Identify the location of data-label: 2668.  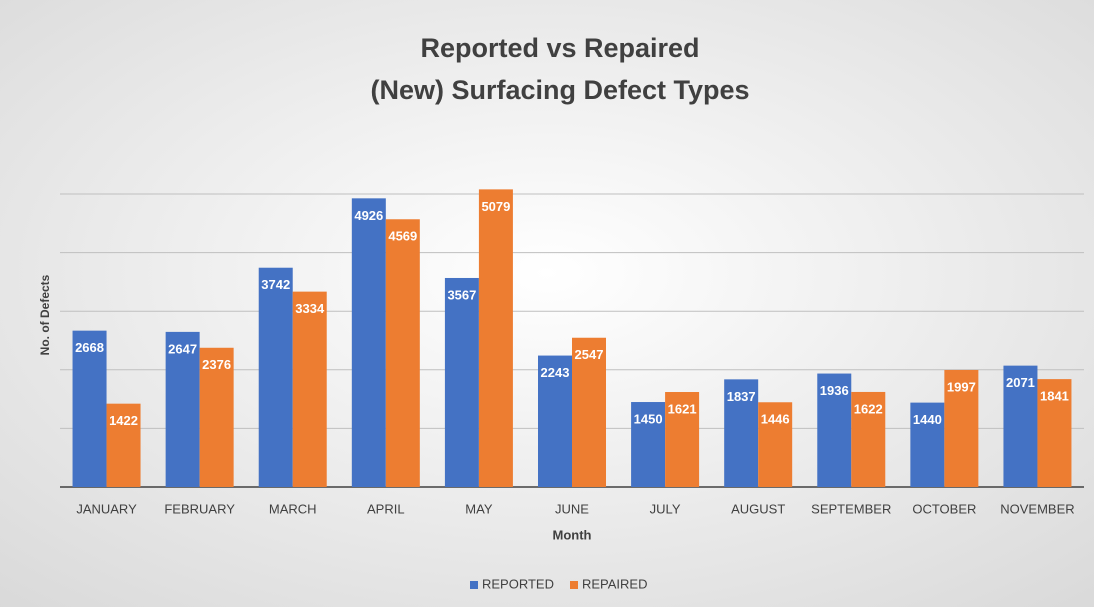
(89, 347).